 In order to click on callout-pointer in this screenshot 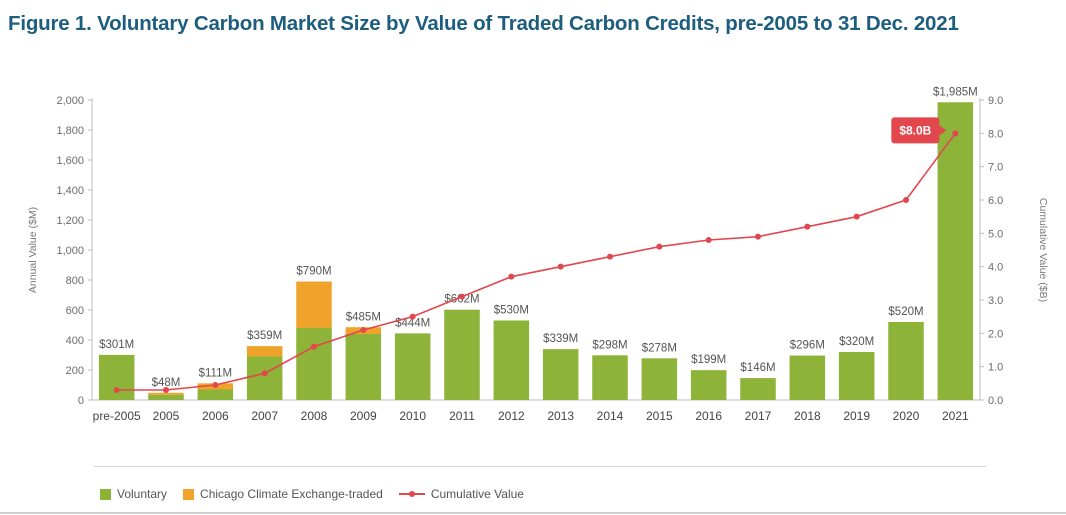, I will do `click(943, 130)`.